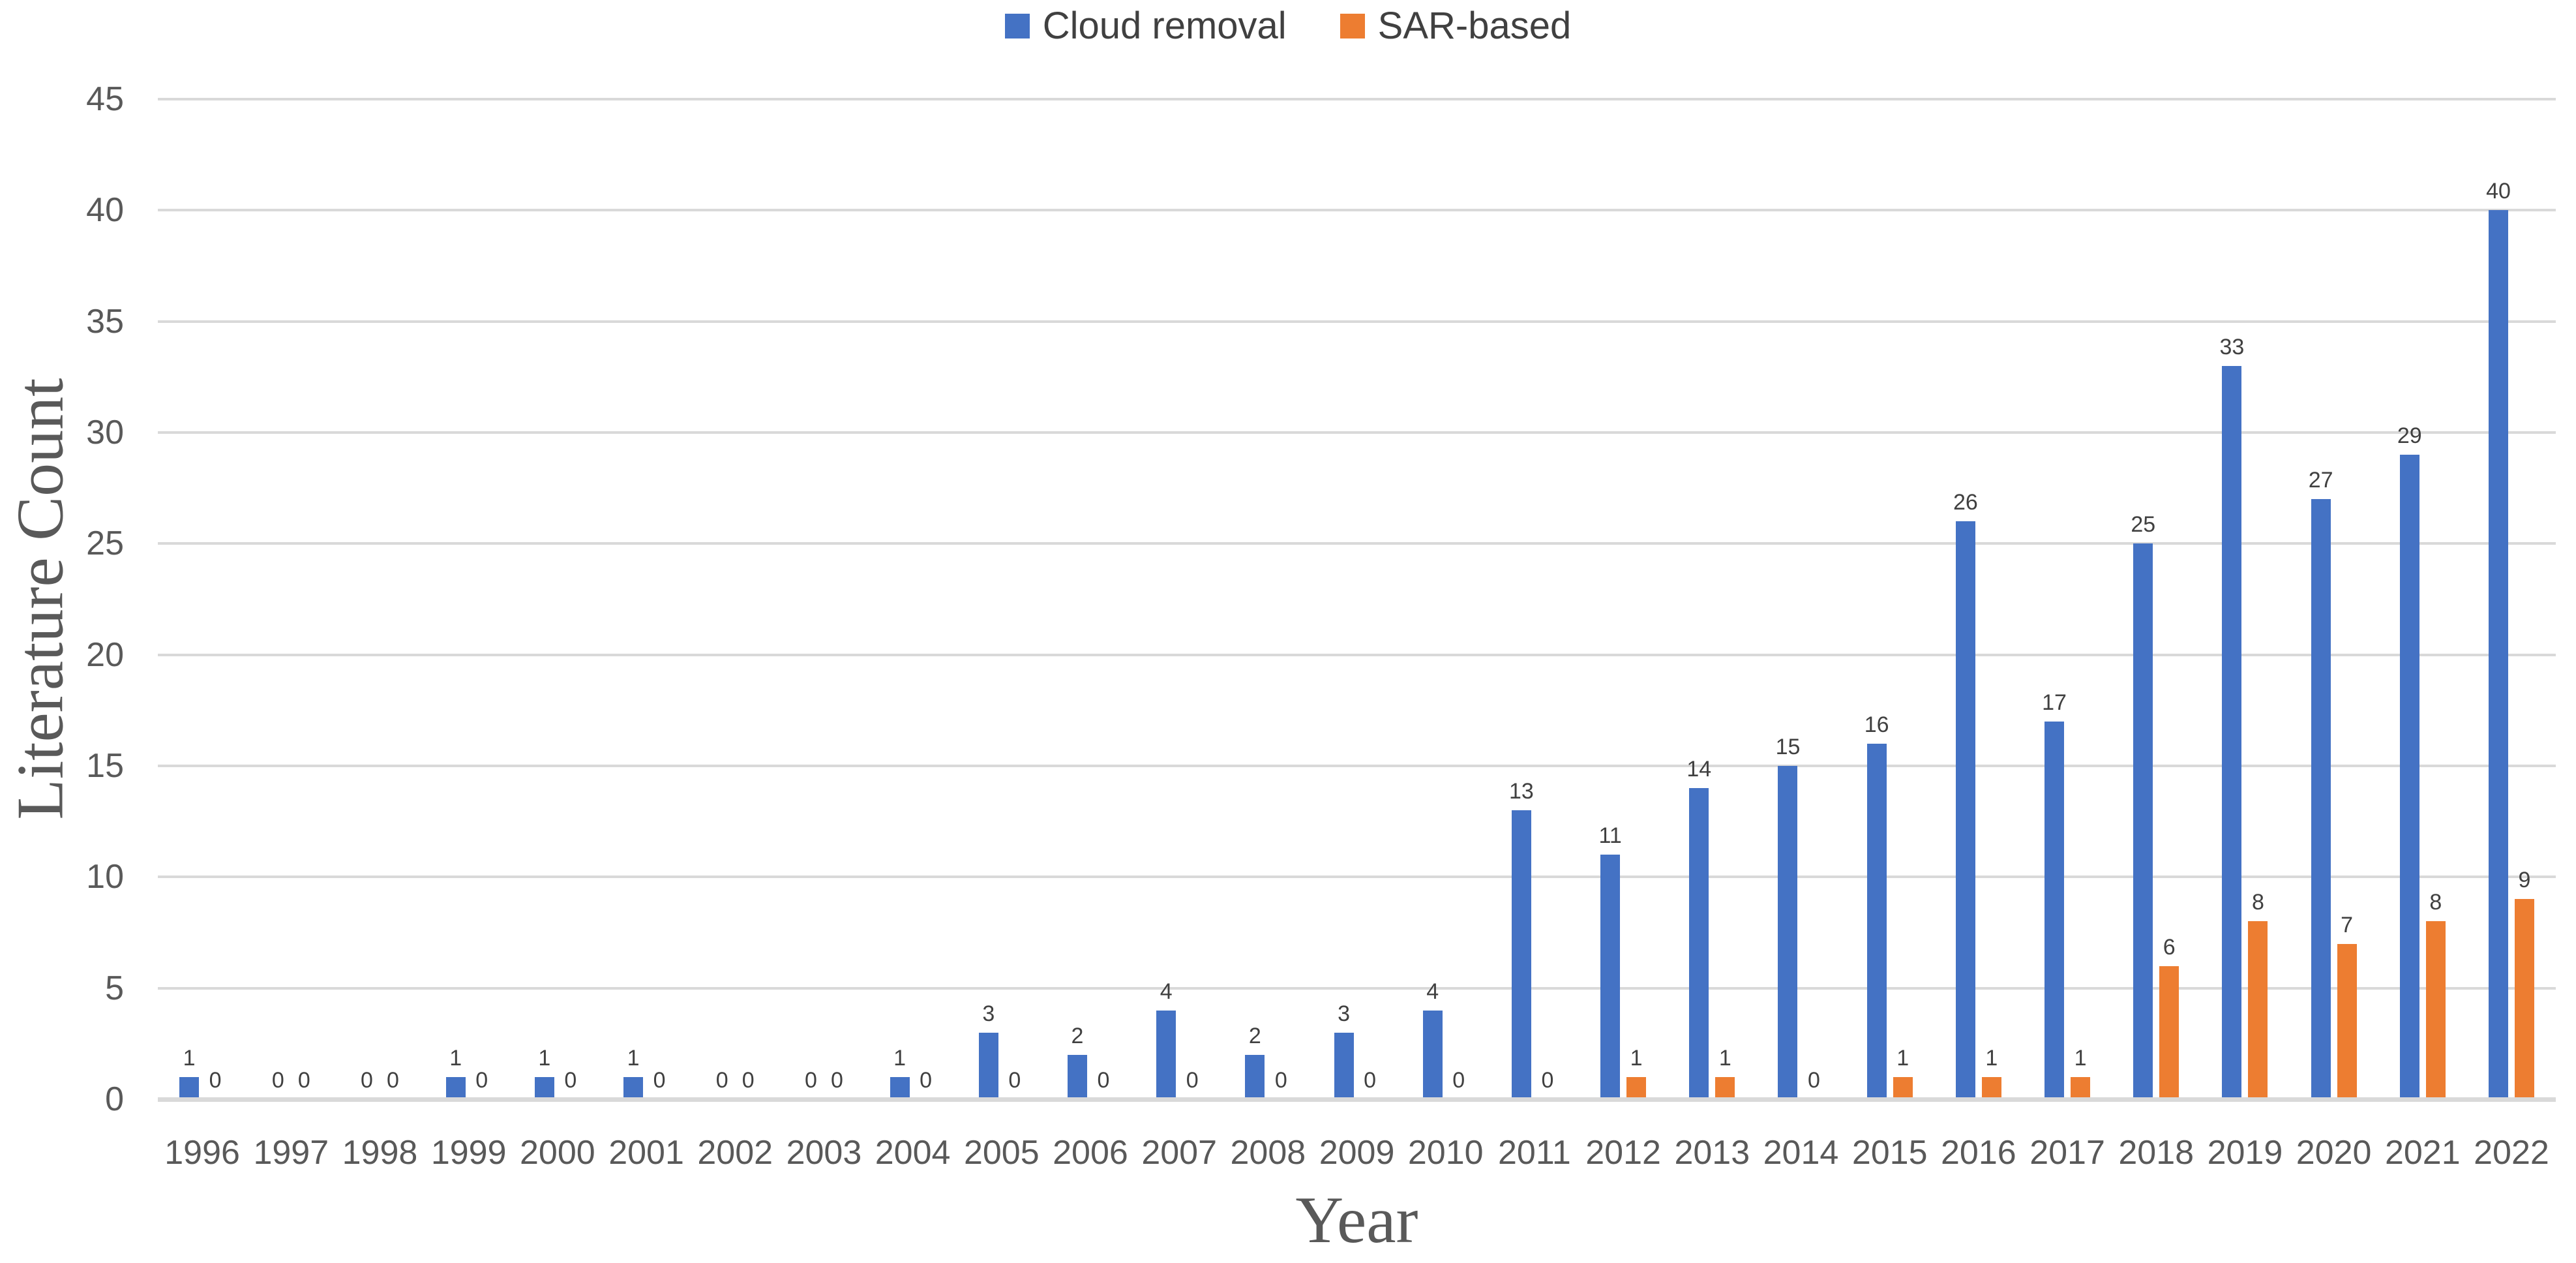 This screenshot has width=2576, height=1263. Describe the element at coordinates (1254, 1035) in the screenshot. I see `data-label: 2` at that location.